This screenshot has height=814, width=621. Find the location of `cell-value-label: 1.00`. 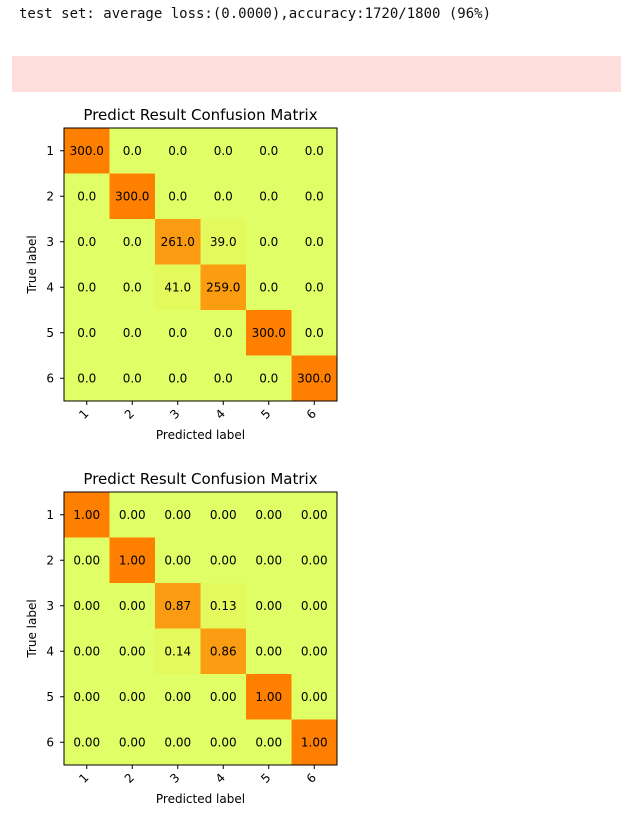

cell-value-label: 1.00 is located at coordinates (268, 697).